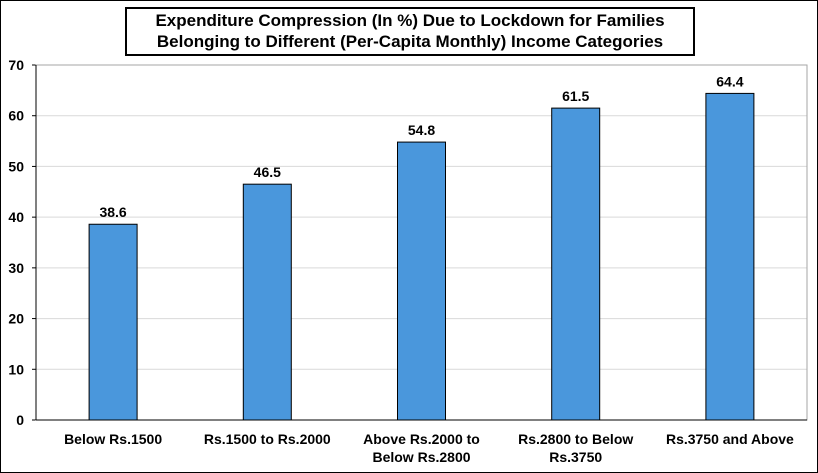  Describe the element at coordinates (575, 96) in the screenshot. I see `data-label: 61.5` at that location.